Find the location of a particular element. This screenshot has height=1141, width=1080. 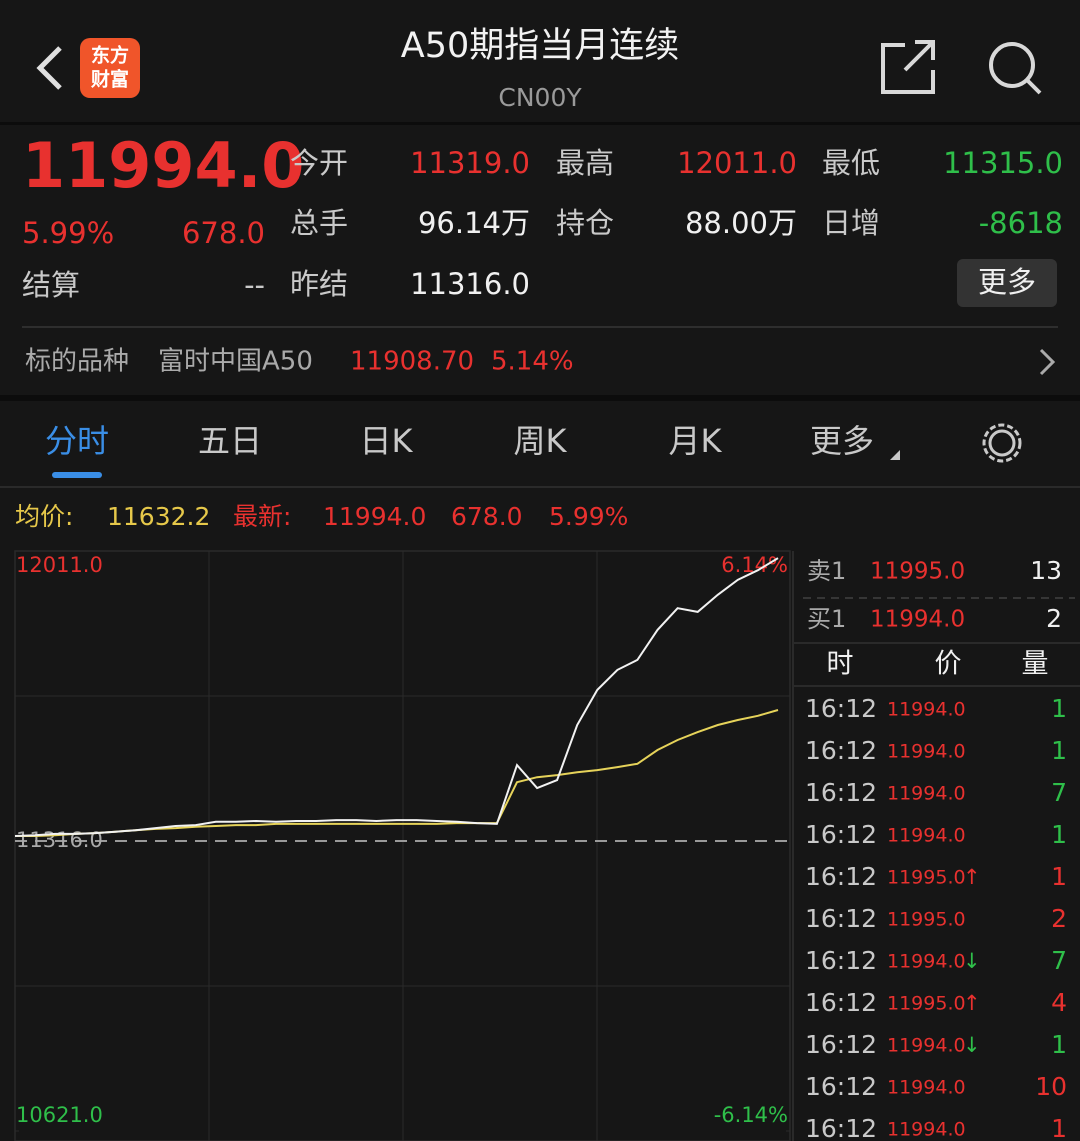

tab: 周K is located at coordinates (541, 441).